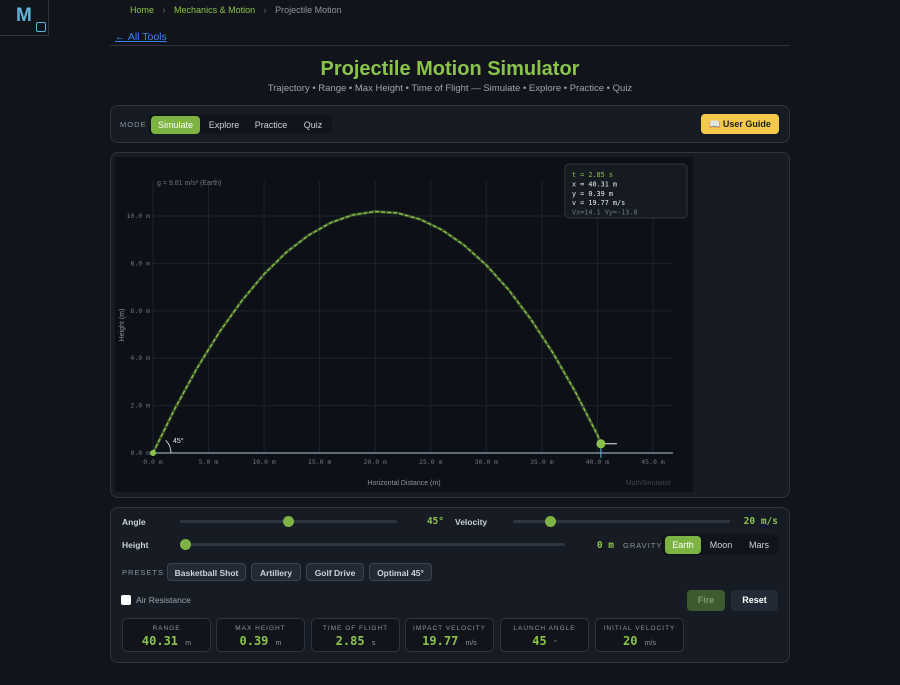 The height and width of the screenshot is (685, 900). What do you see at coordinates (431, 462) in the screenshot?
I see `x-tick-label: 25.0 m` at bounding box center [431, 462].